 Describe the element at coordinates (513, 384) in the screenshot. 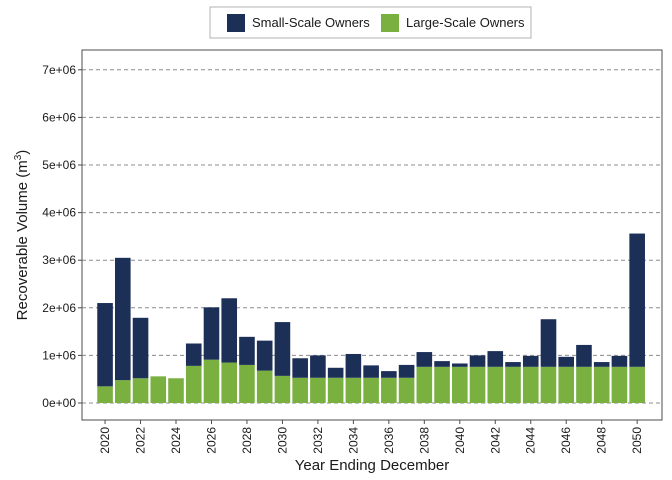

I see `bar-large-scale-2043` at that location.